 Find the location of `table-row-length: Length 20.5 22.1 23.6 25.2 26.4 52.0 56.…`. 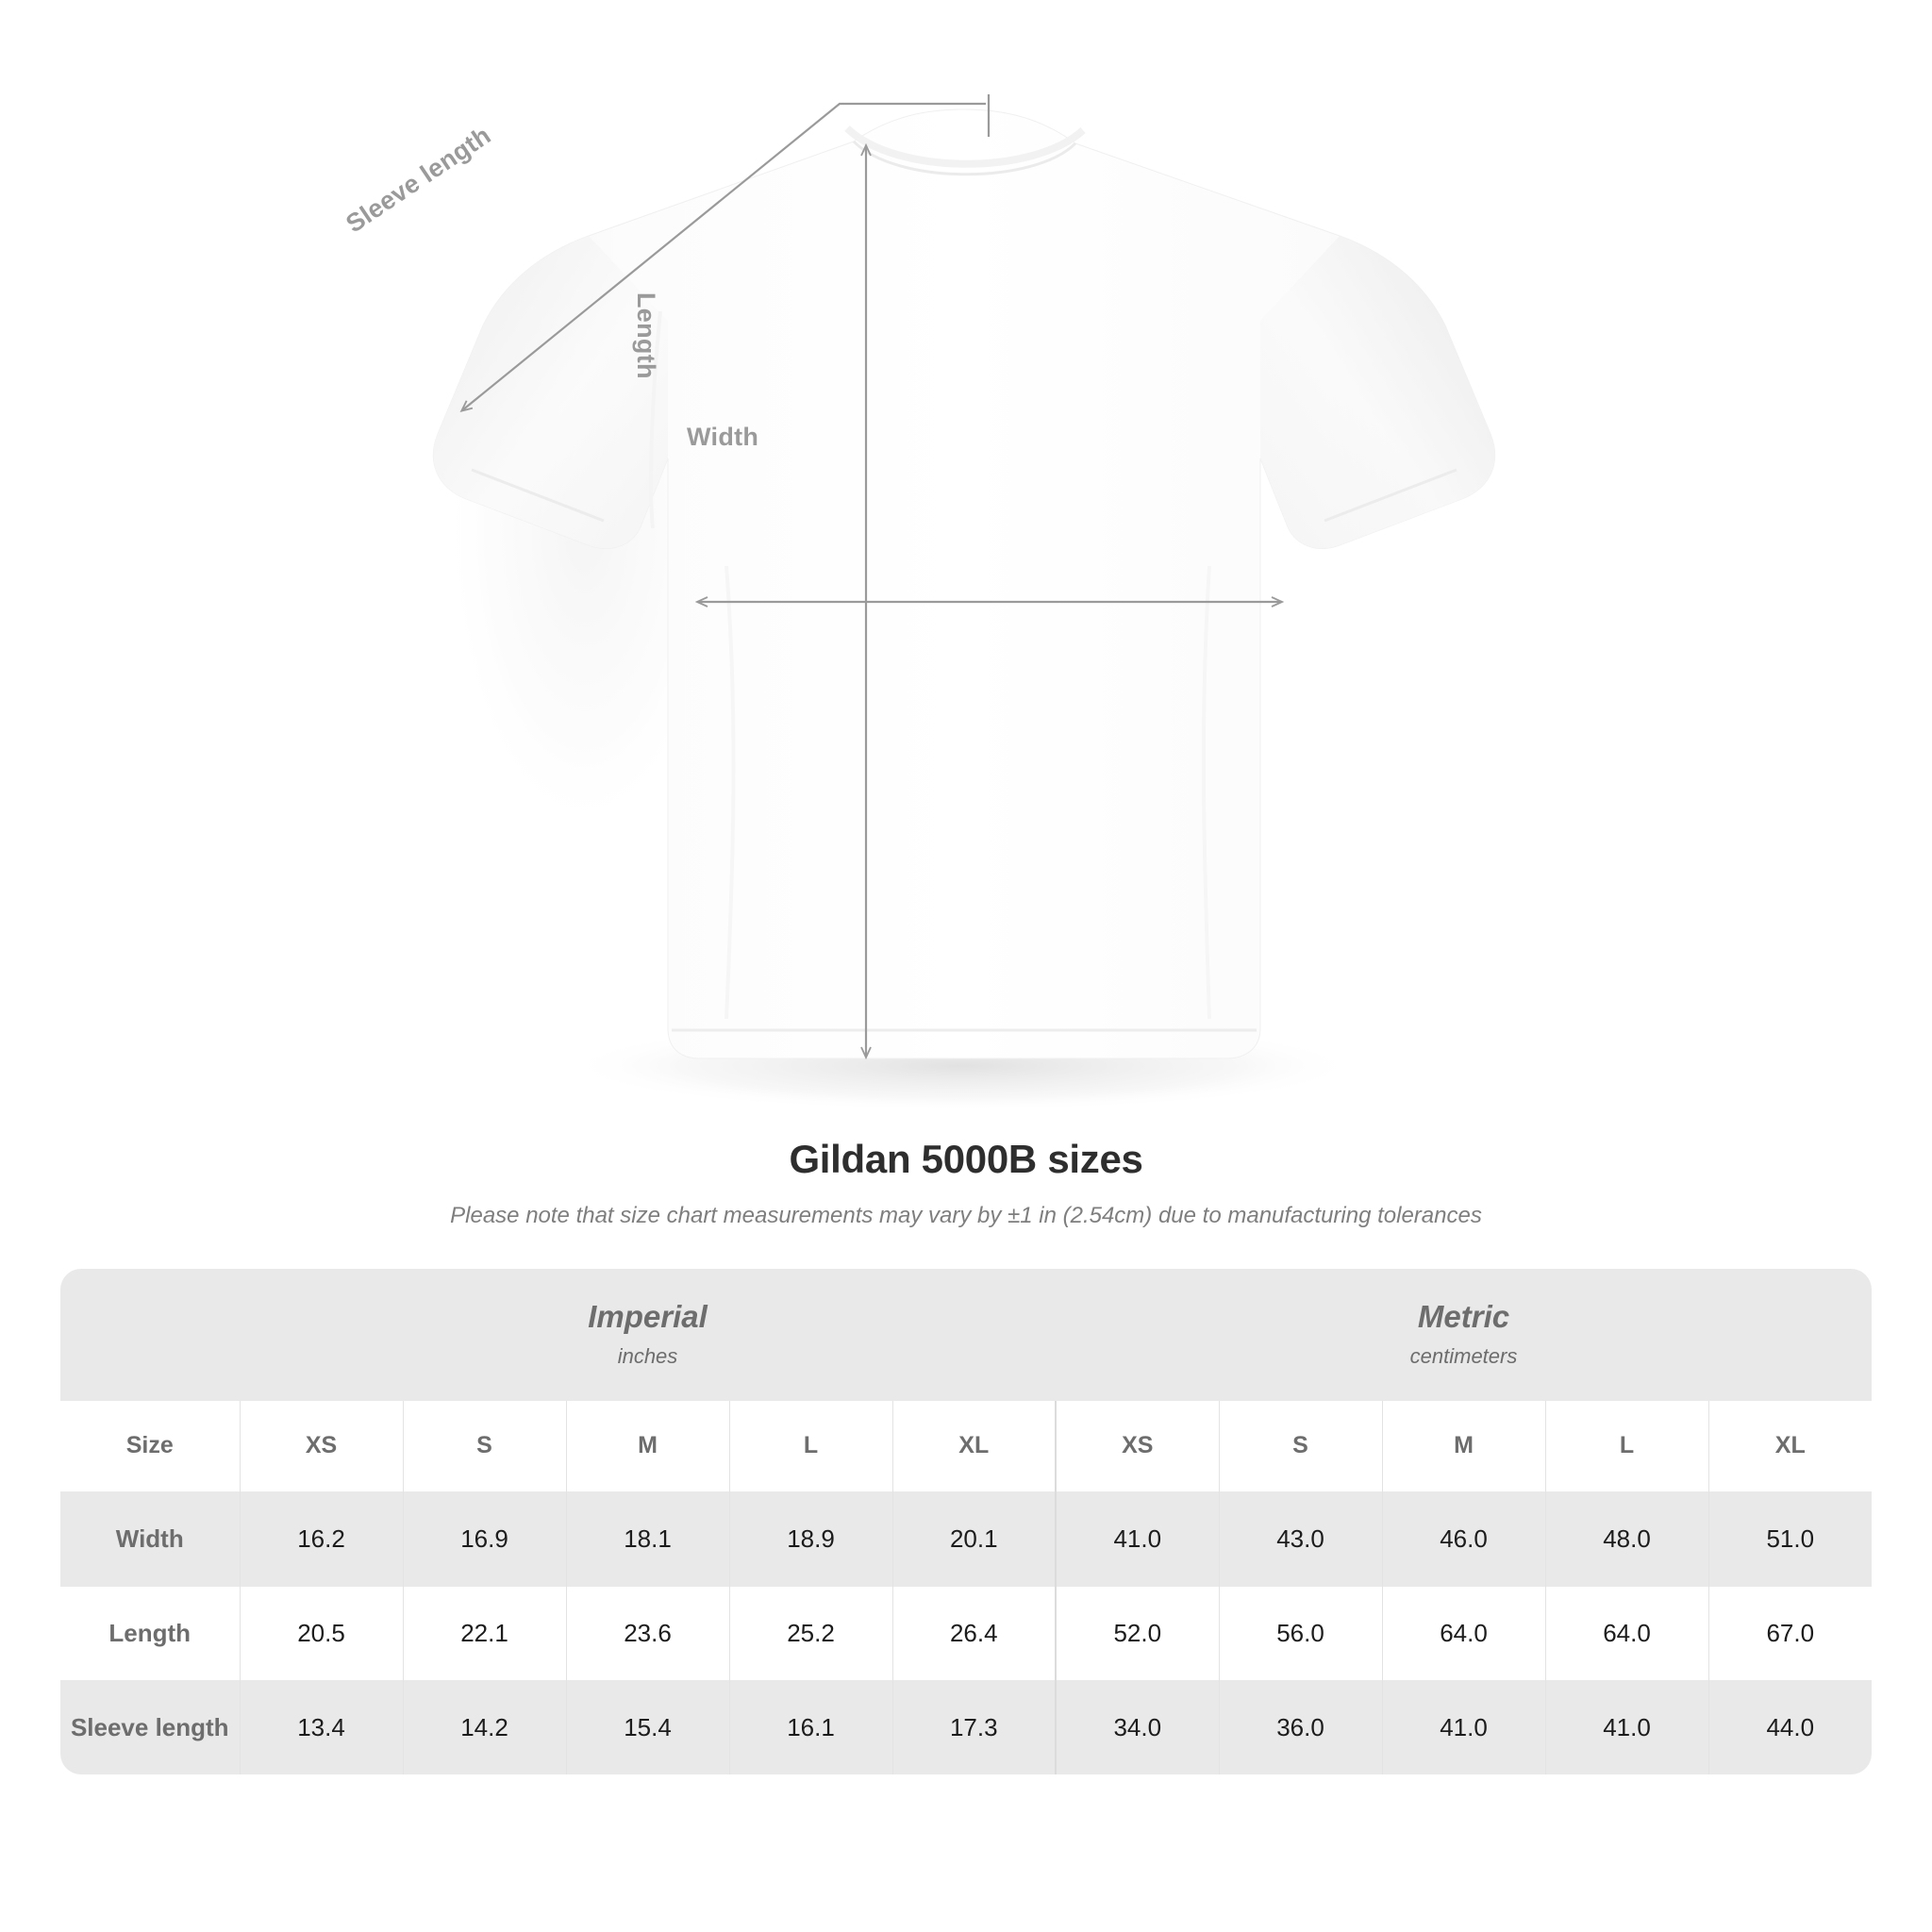

table-row-length: Length 20.5 22.1 23.6 25.2 26.4 52.0 56.… is located at coordinates (966, 1633).